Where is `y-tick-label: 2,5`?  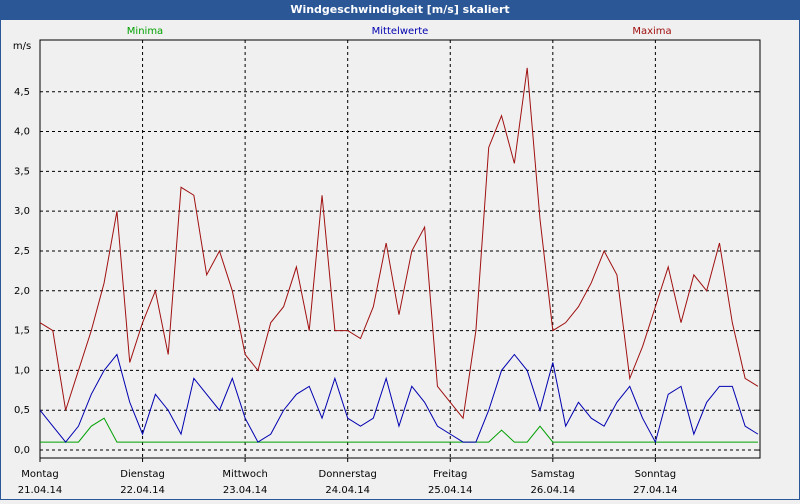
y-tick-label: 2,5 is located at coordinates (22, 251).